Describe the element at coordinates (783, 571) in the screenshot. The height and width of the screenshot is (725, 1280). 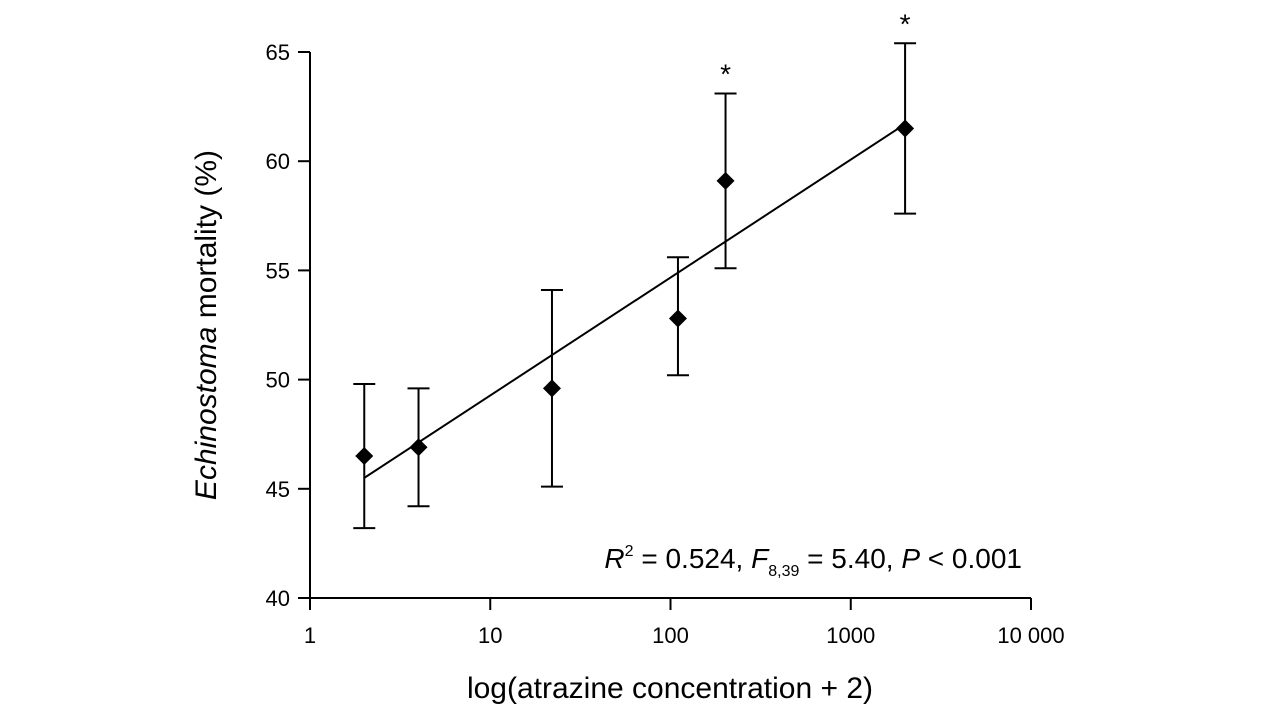
I see `f-subscript: 8,39` at that location.